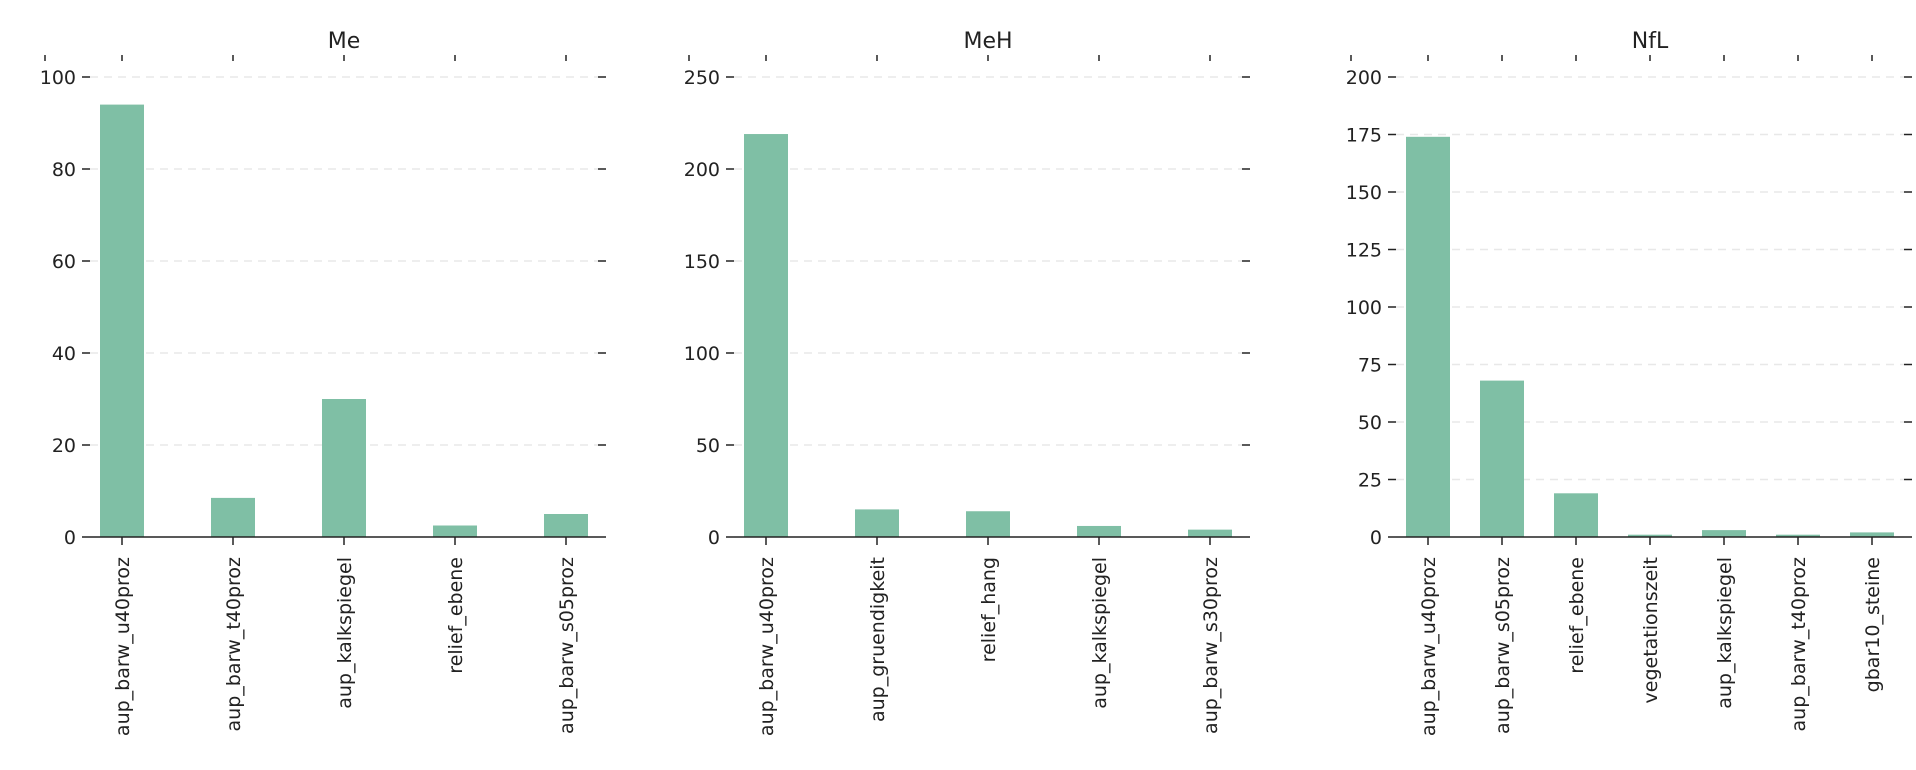 This screenshot has width=1916, height=770. What do you see at coordinates (989, 609) in the screenshot?
I see `x-tick-label: relief_hang` at bounding box center [989, 609].